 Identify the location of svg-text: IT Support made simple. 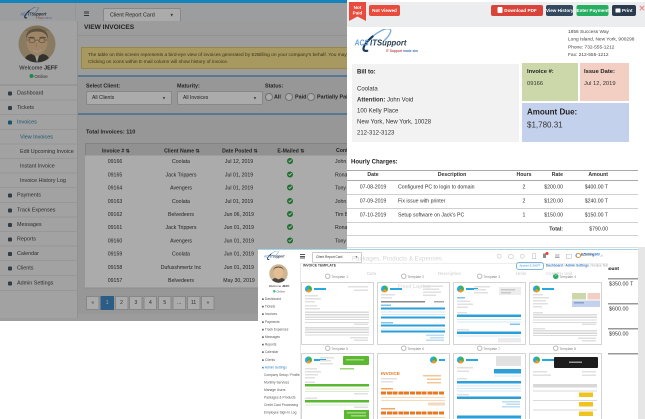
(402, 51).